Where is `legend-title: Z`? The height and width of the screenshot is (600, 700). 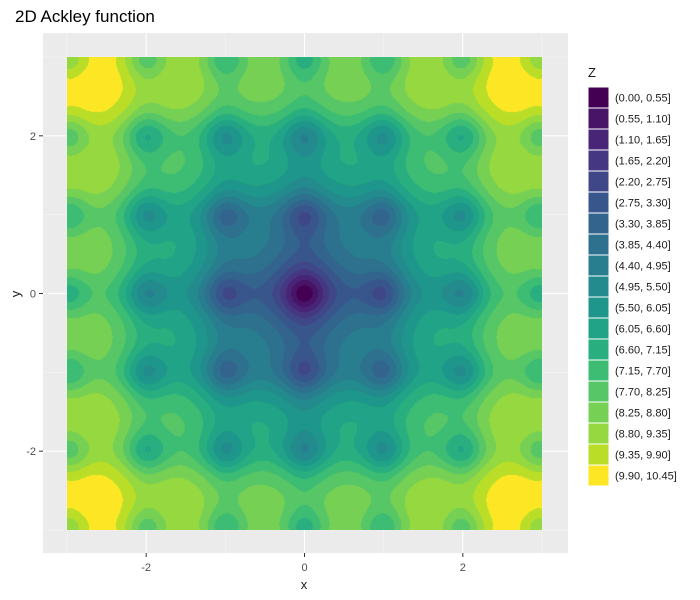
legend-title: Z is located at coordinates (592, 72).